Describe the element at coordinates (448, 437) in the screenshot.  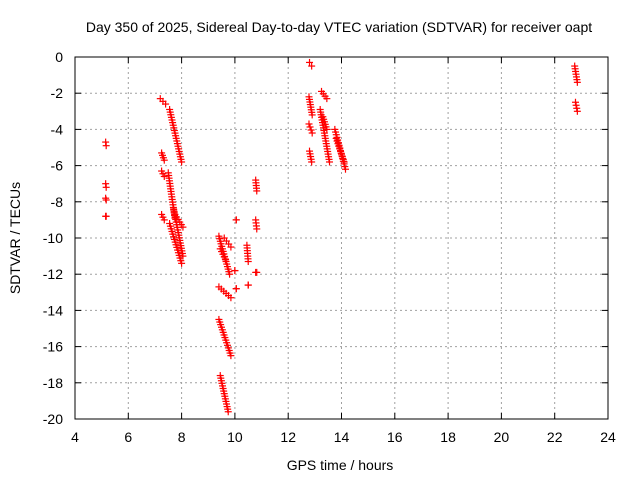
I see `x-tick-label: 18` at that location.